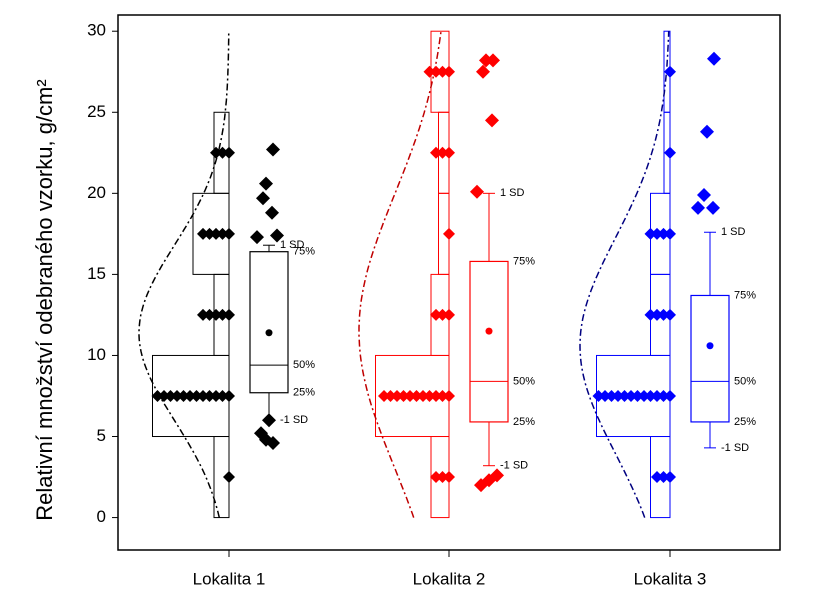 The height and width of the screenshot is (610, 821). Describe the element at coordinates (96, 111) in the screenshot. I see `y-tick-label: 25` at that location.